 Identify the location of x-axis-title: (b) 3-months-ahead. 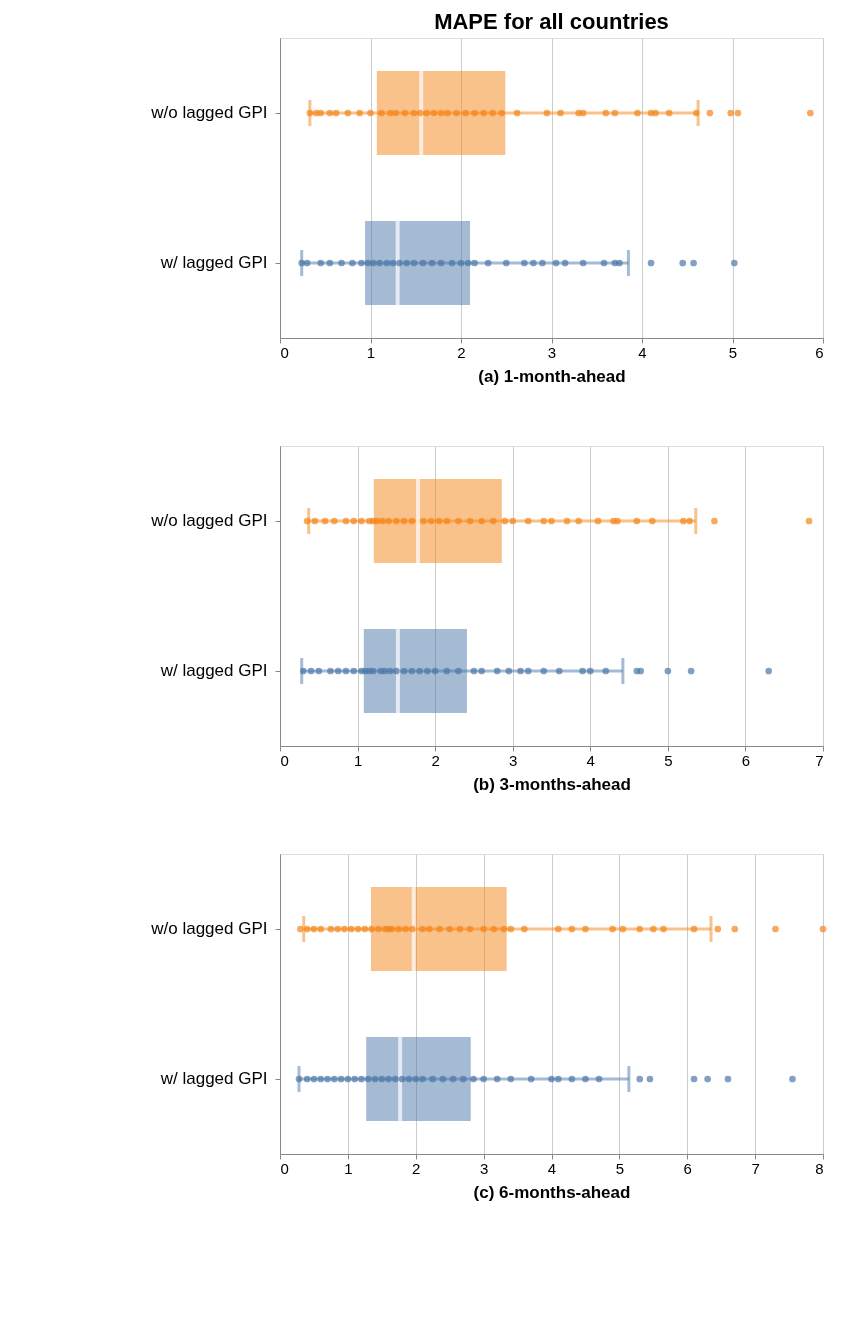
(552, 784).